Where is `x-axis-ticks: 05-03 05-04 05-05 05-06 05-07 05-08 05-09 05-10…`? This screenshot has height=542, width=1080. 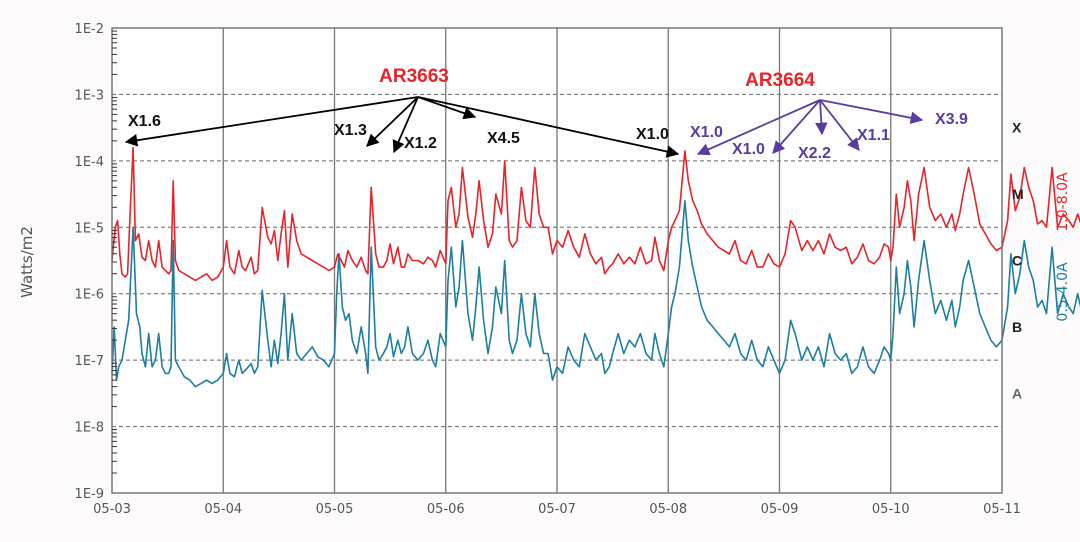 x-axis-ticks: 05-03 05-04 05-05 05-06 05-07 05-08 05-09 05-10… is located at coordinates (557, 509).